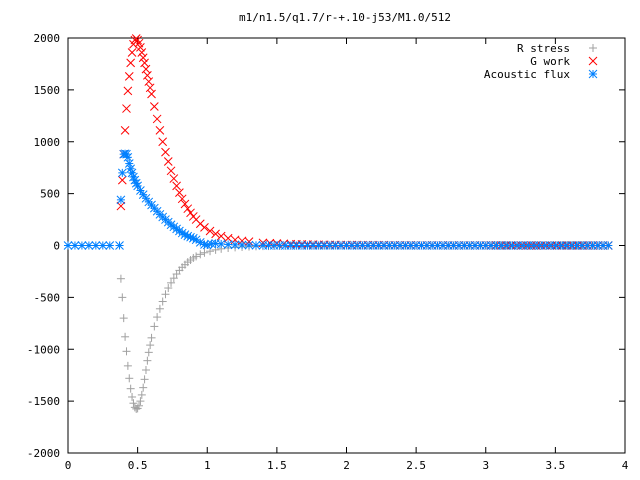  Describe the element at coordinates (346, 465) in the screenshot. I see `x-tick-label: 2` at that location.